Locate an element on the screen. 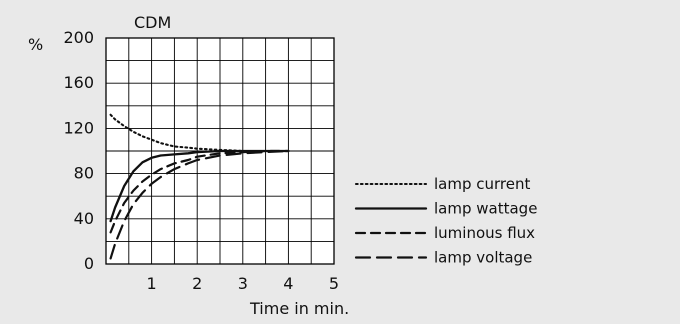  series-line-lamp-wattage is located at coordinates (199, 186).